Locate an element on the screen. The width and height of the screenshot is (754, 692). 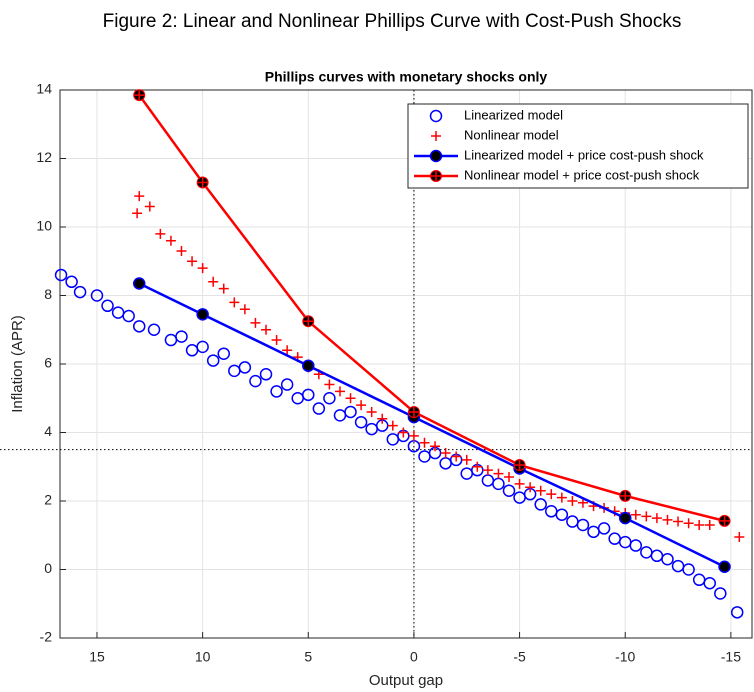
legend-label: Nonlinear model + price cost-push shock is located at coordinates (582, 174).